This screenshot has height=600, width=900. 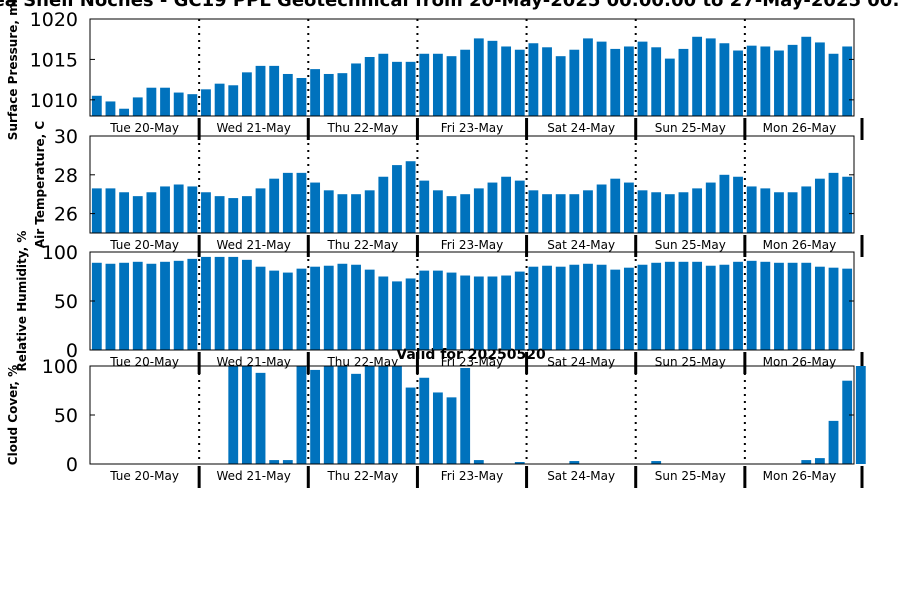 What do you see at coordinates (40, 185) in the screenshot?
I see `y-axis-label: Air Temperature, C` at bounding box center [40, 185].